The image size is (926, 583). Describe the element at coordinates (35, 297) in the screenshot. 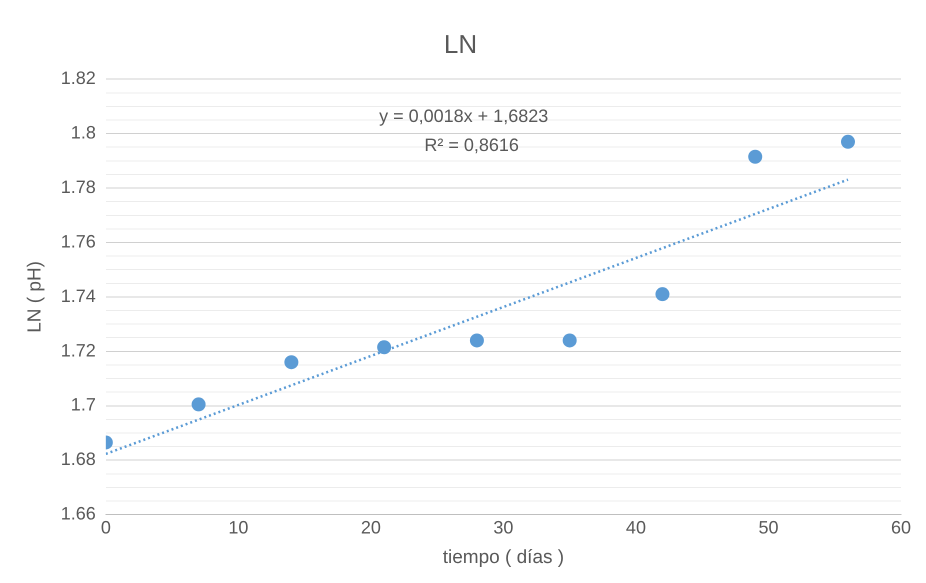

I see `y-axis-title: LN ( pH)` at that location.